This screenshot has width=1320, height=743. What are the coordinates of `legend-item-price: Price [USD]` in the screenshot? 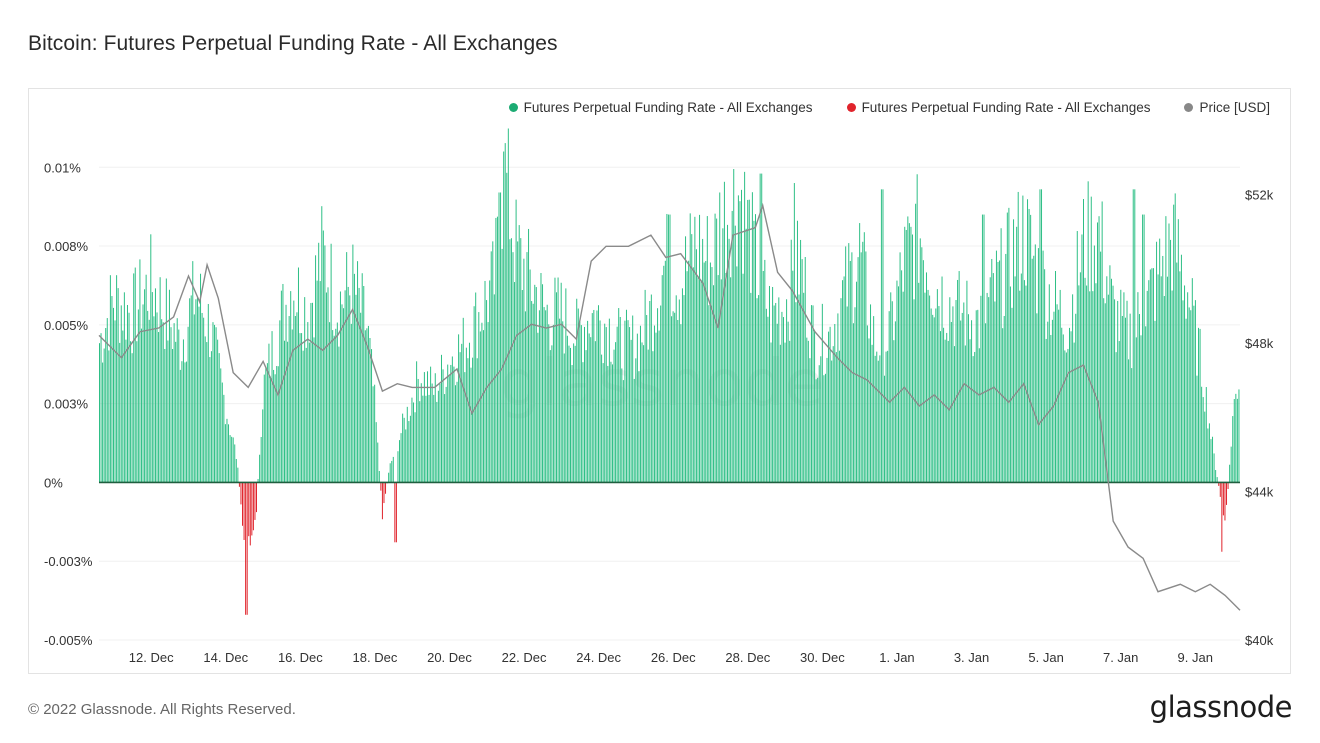 It's located at (1227, 107).